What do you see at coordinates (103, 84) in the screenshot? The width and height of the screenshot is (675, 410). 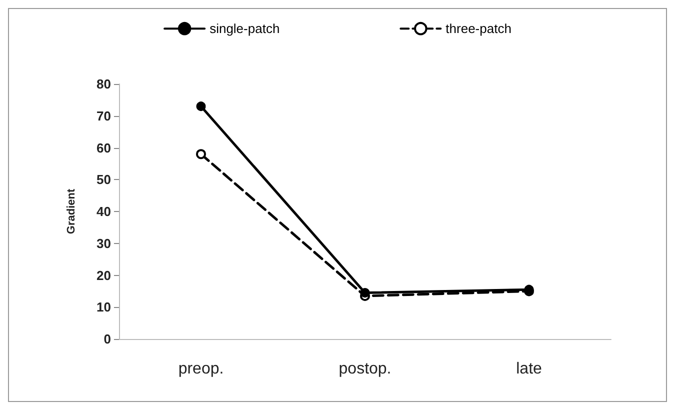 I see `y-tick-label: 80` at bounding box center [103, 84].